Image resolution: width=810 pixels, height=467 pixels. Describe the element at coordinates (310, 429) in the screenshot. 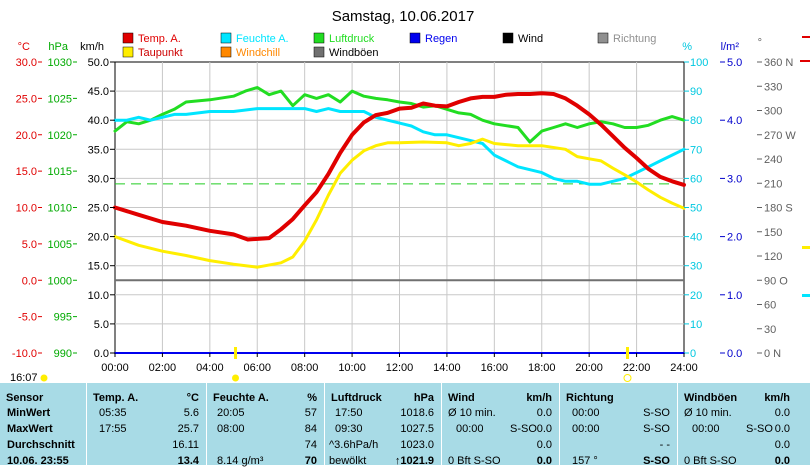

I see `footer-value: 84` at that location.